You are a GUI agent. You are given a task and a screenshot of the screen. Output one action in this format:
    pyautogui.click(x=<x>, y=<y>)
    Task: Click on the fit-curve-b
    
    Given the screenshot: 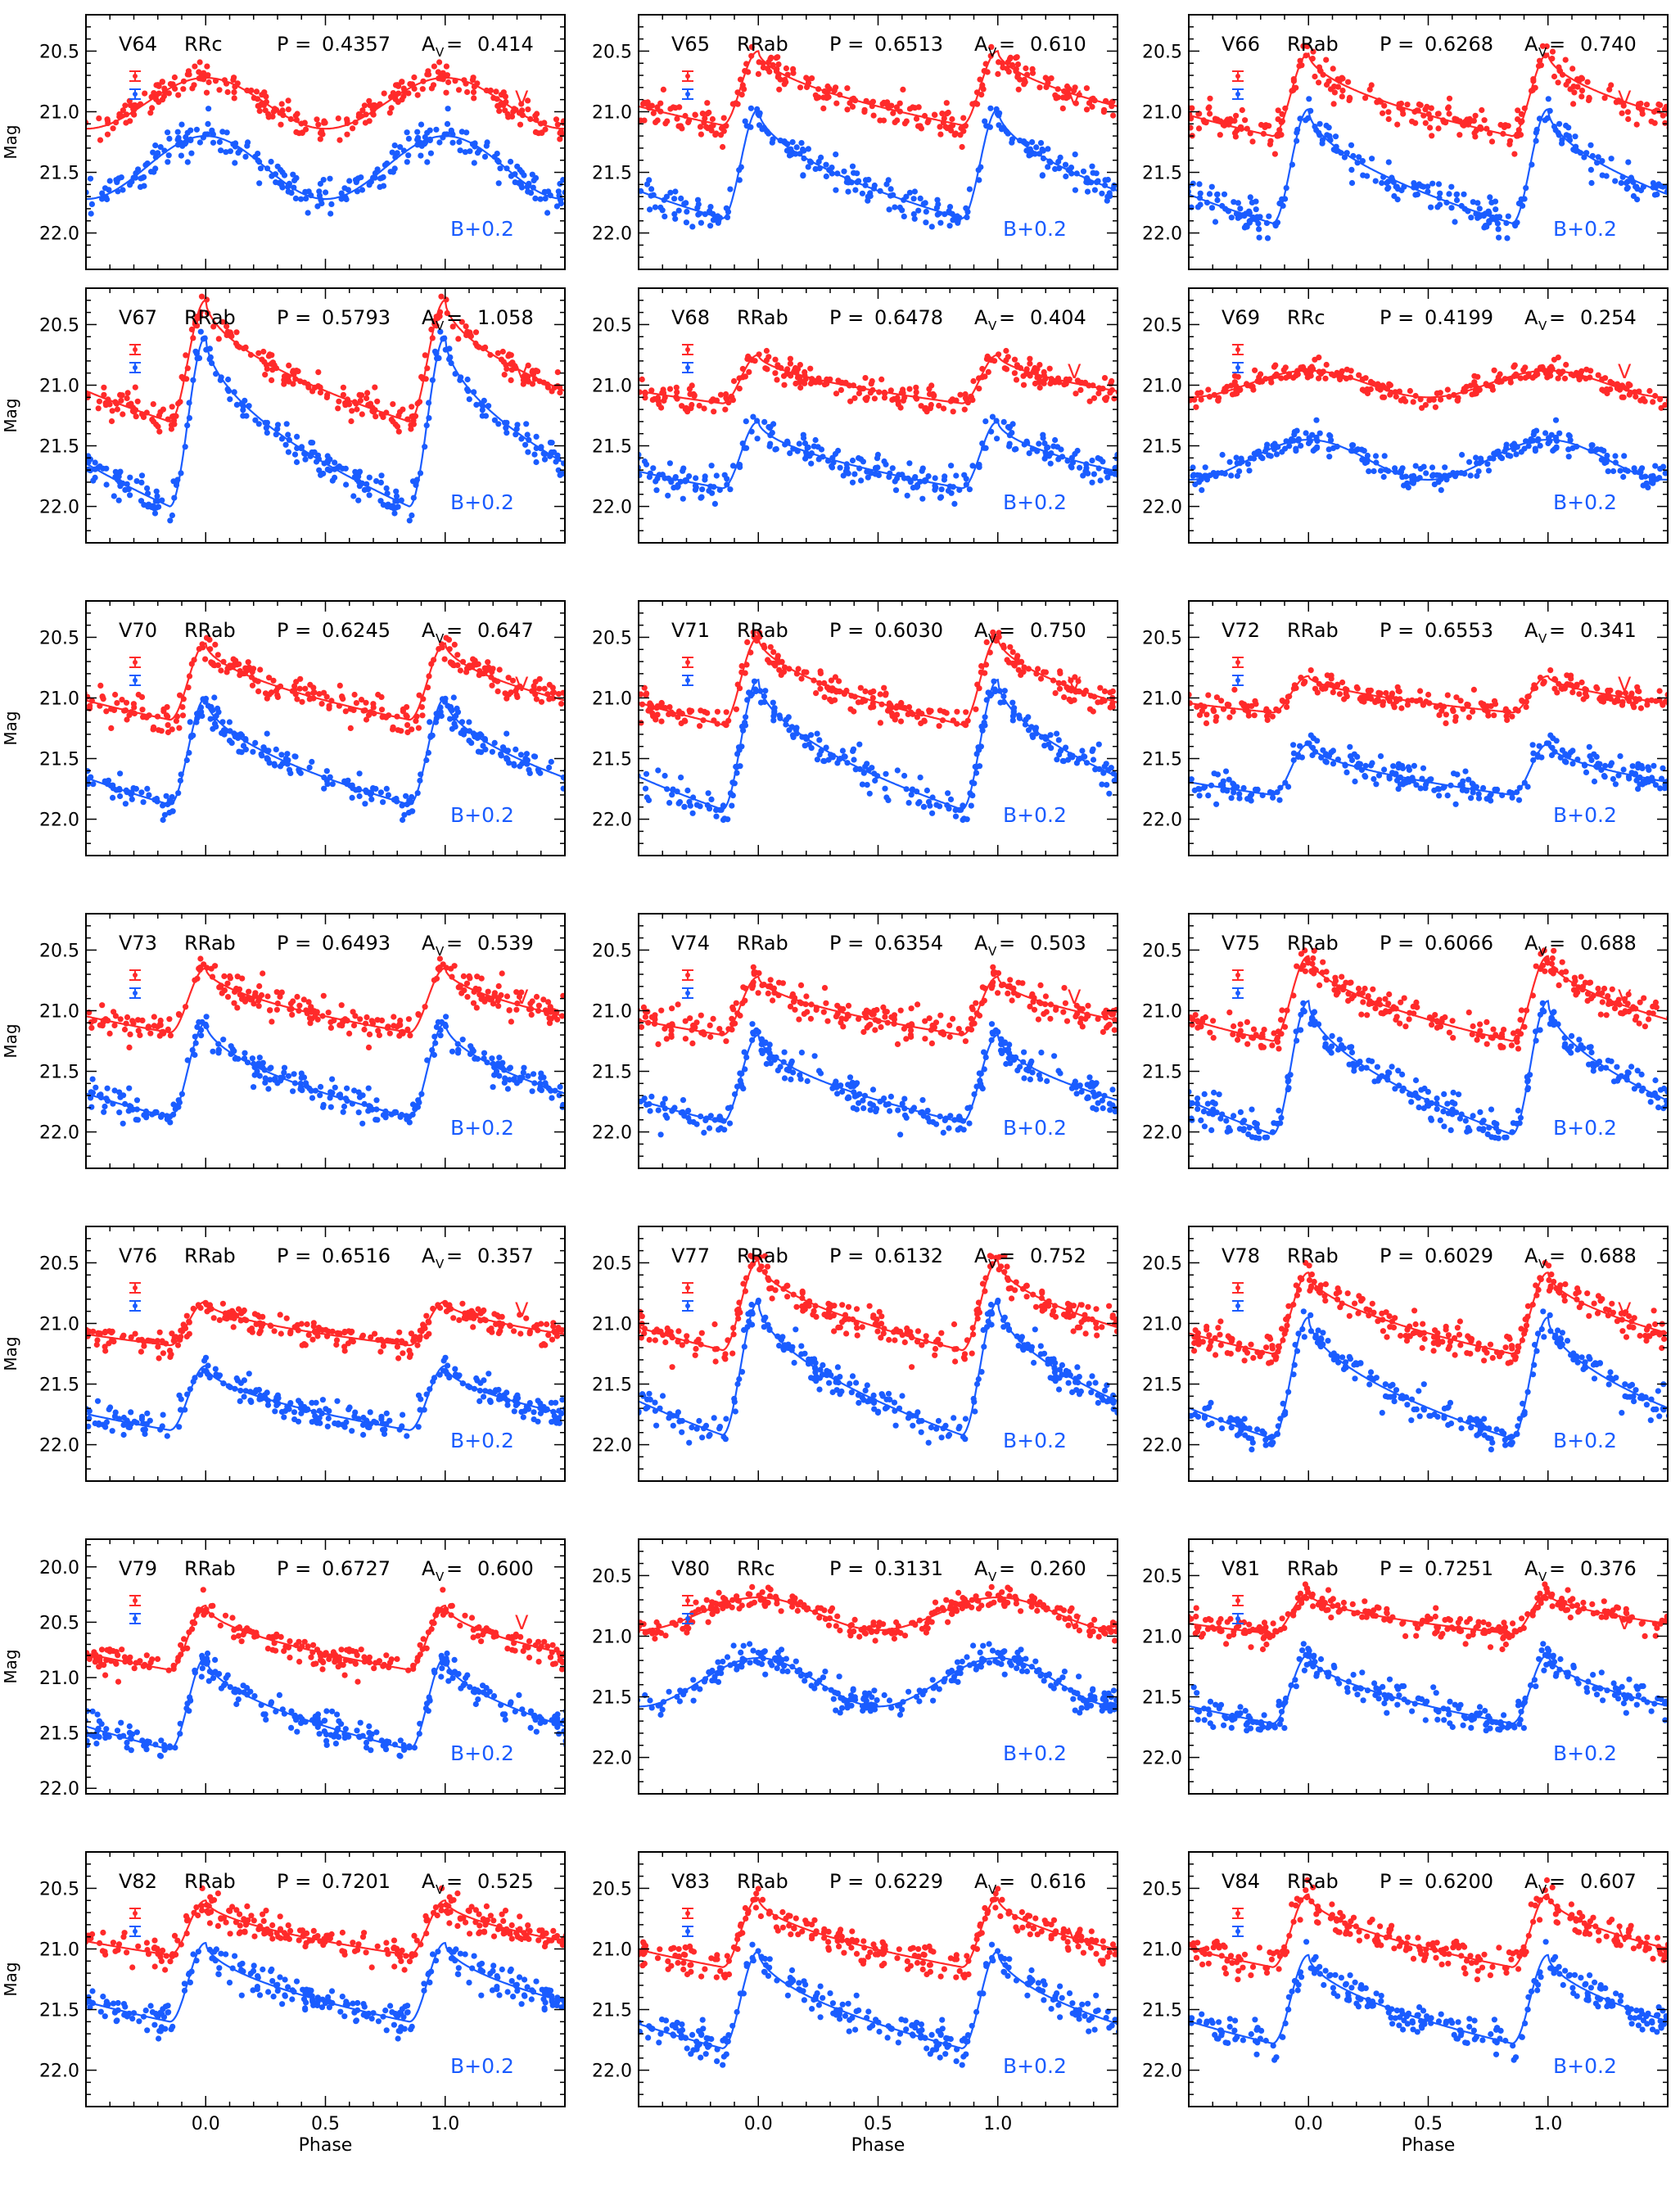 What is the action you would take?
    pyautogui.click(x=878, y=163)
    